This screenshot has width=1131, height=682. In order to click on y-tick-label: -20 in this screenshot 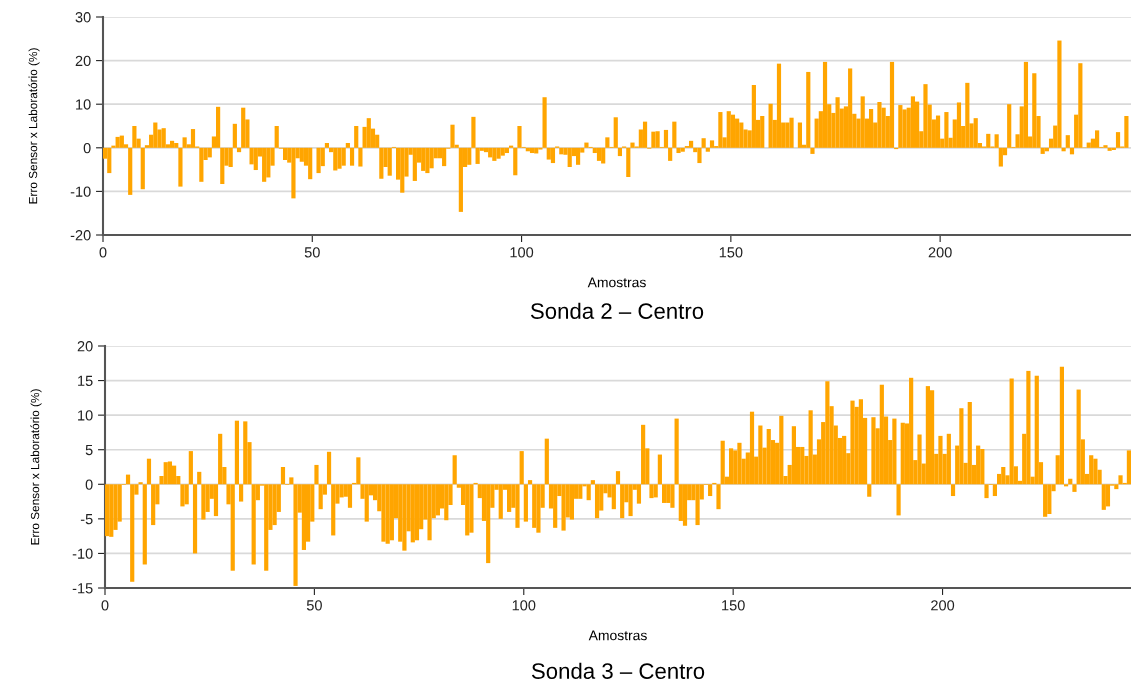, I will do `click(80, 235)`.